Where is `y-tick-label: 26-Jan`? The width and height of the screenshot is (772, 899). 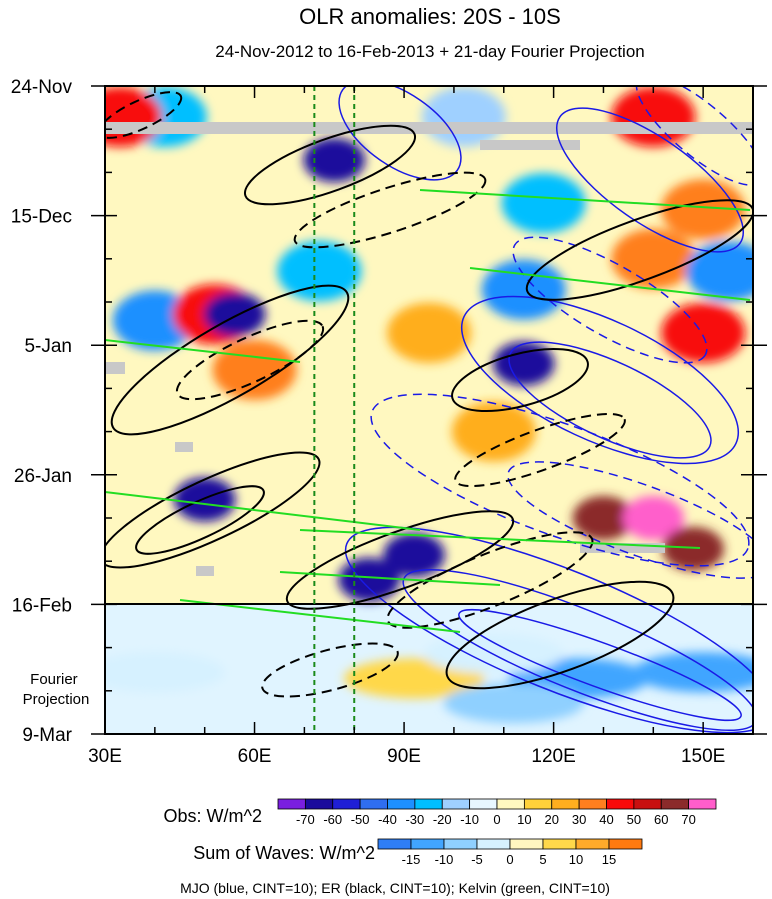
y-tick-label: 26-Jan is located at coordinates (43, 476).